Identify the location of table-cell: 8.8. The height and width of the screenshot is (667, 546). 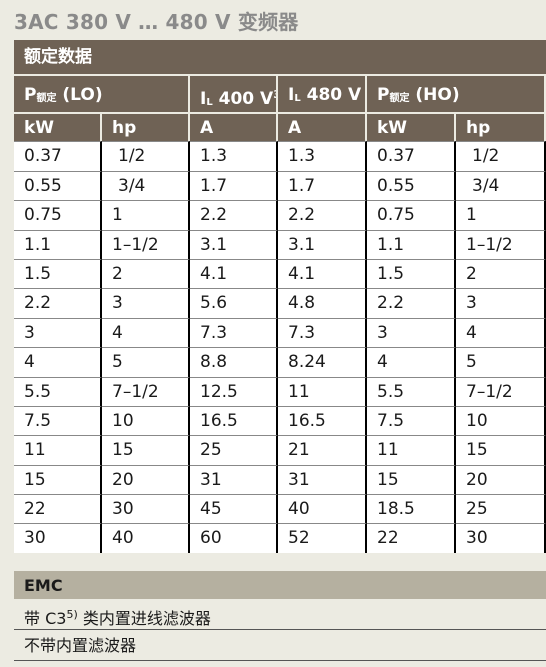
(234, 362).